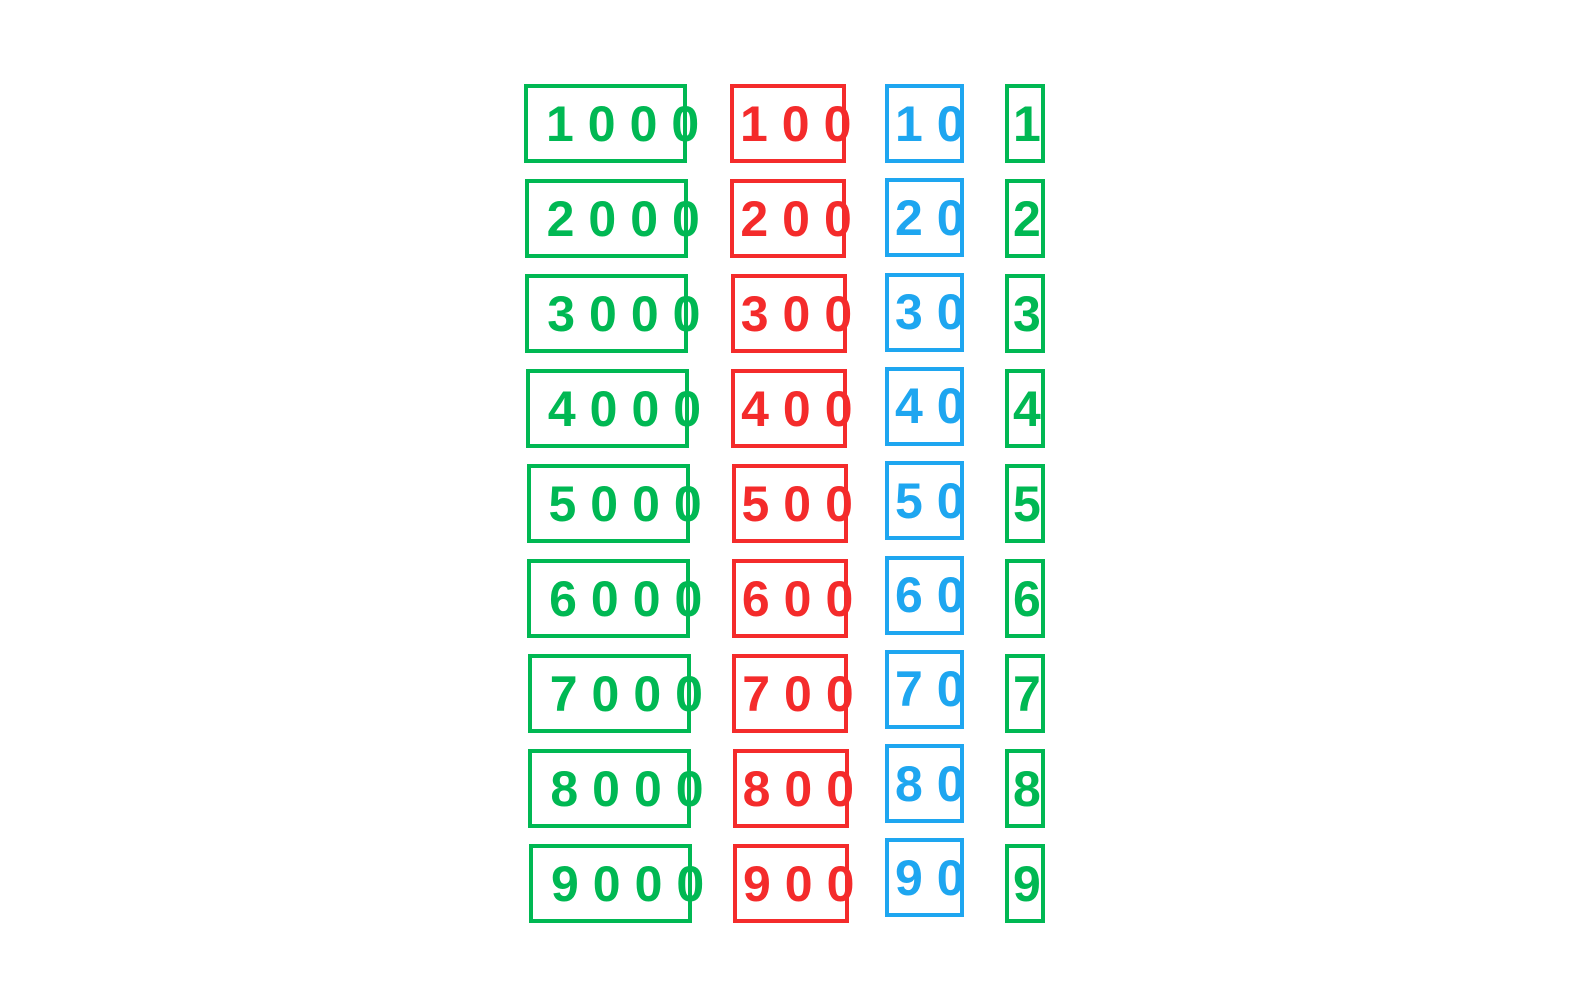 The width and height of the screenshot is (1582, 1000). I want to click on number-card-tens: 30, so click(925, 312).